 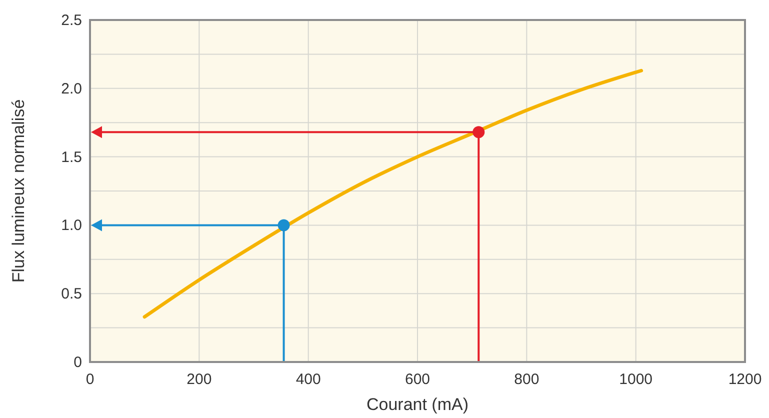 I want to click on x-tick-label: 0, so click(x=90, y=379).